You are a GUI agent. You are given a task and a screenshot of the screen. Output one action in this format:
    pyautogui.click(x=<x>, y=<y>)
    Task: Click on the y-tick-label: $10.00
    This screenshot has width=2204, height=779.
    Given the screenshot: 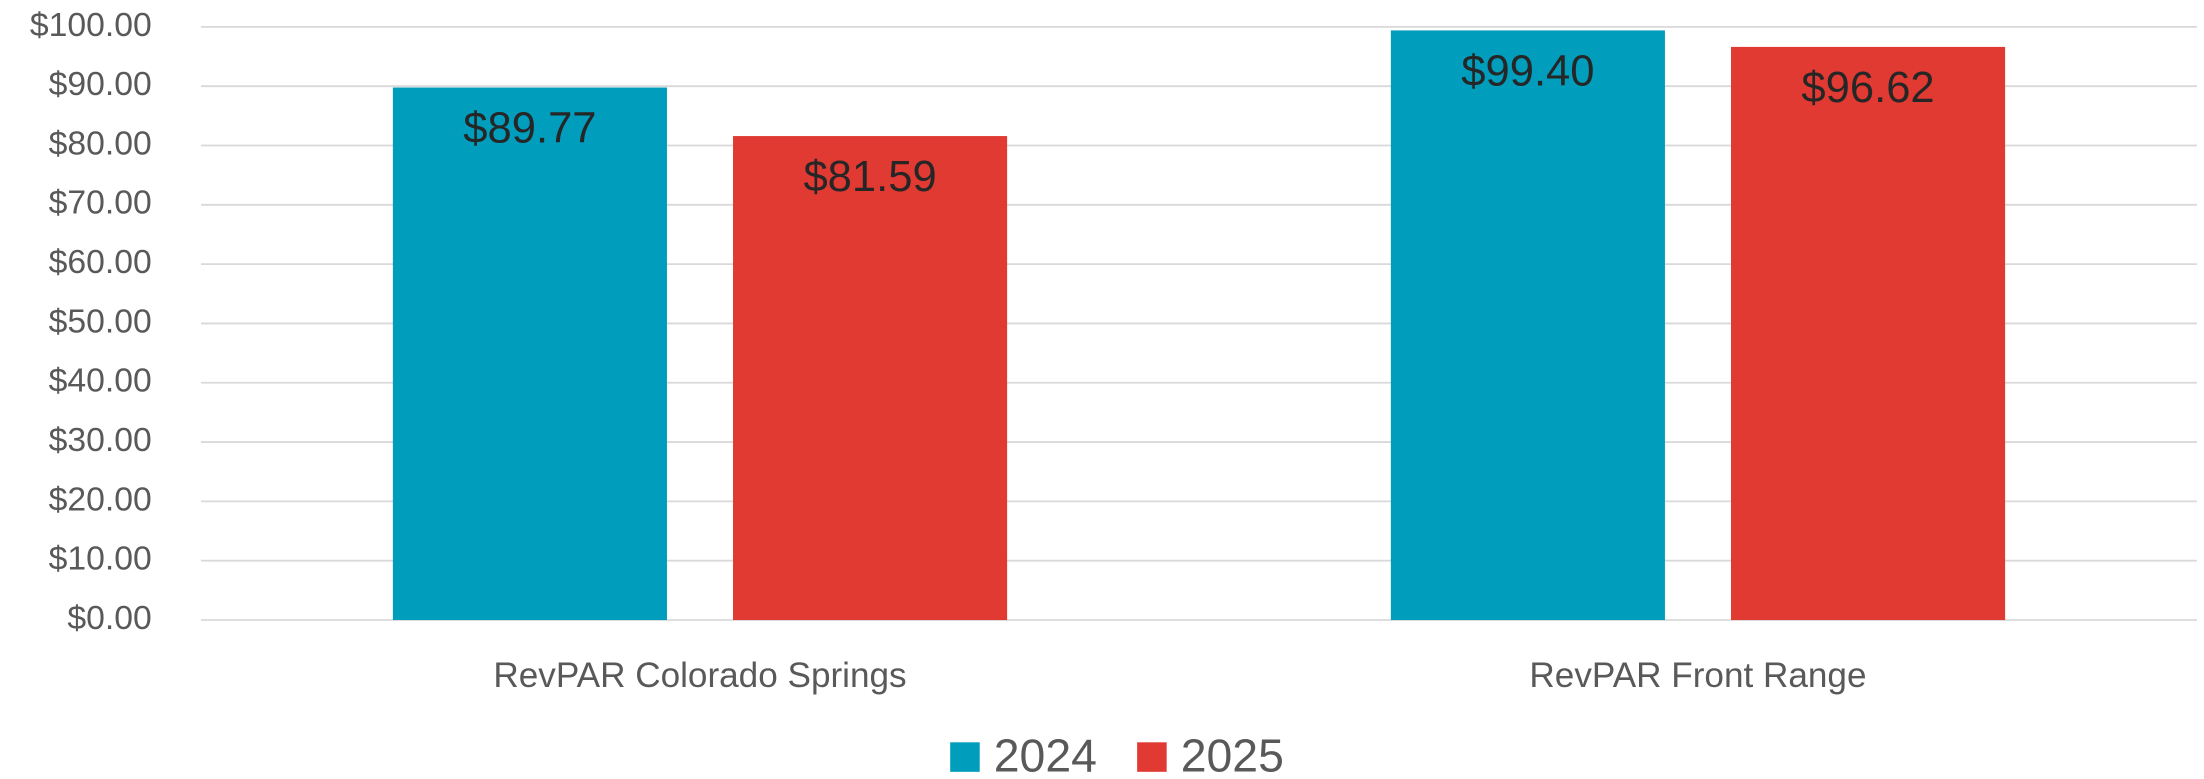 What is the action you would take?
    pyautogui.click(x=100, y=559)
    